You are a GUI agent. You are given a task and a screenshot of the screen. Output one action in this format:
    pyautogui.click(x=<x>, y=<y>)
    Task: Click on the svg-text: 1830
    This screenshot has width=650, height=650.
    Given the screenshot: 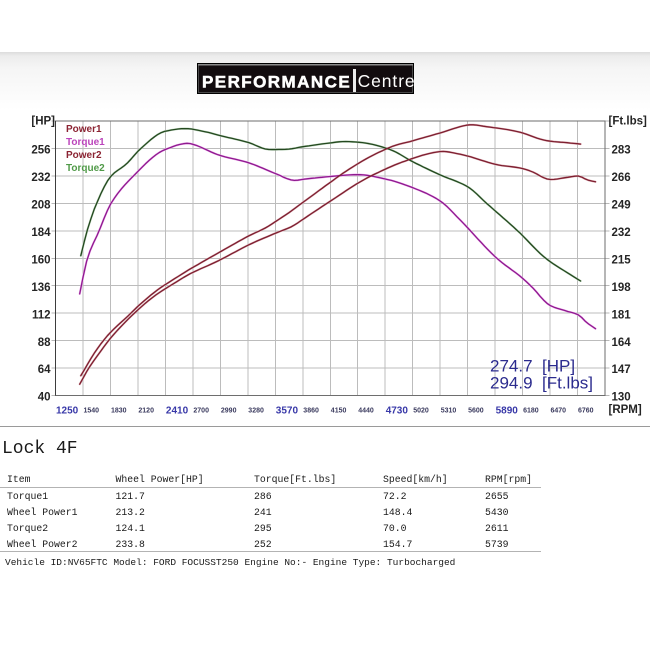 What is the action you would take?
    pyautogui.click(x=119, y=411)
    